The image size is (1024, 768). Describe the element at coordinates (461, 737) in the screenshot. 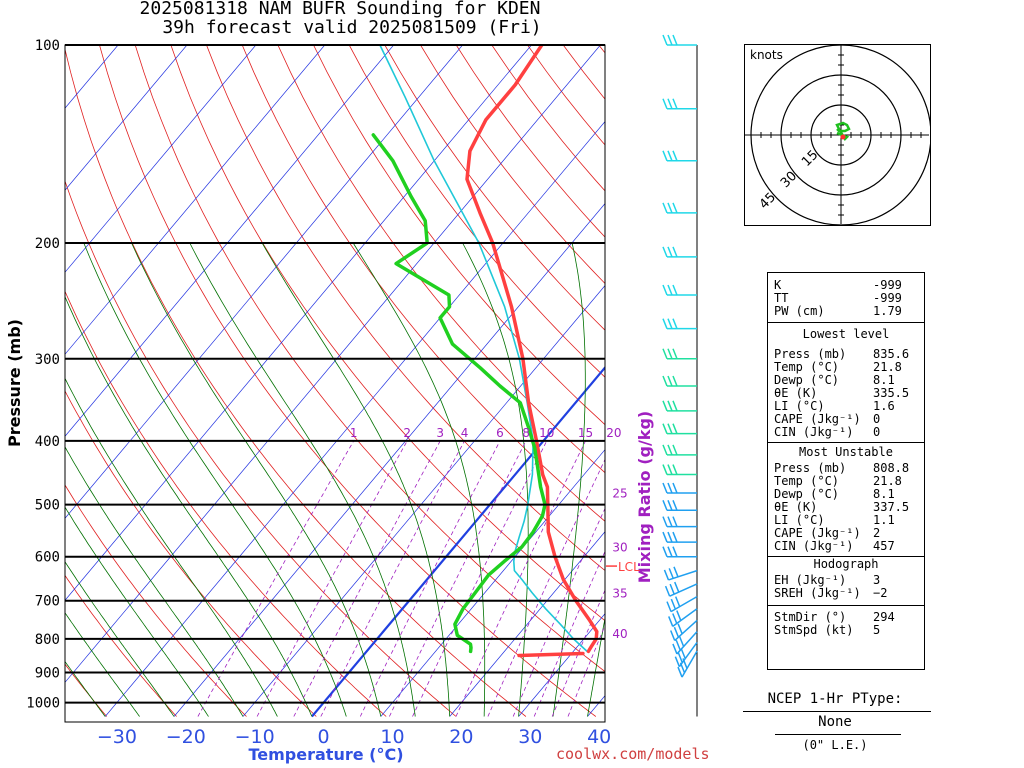

I see `x-tick-label: 20` at that location.